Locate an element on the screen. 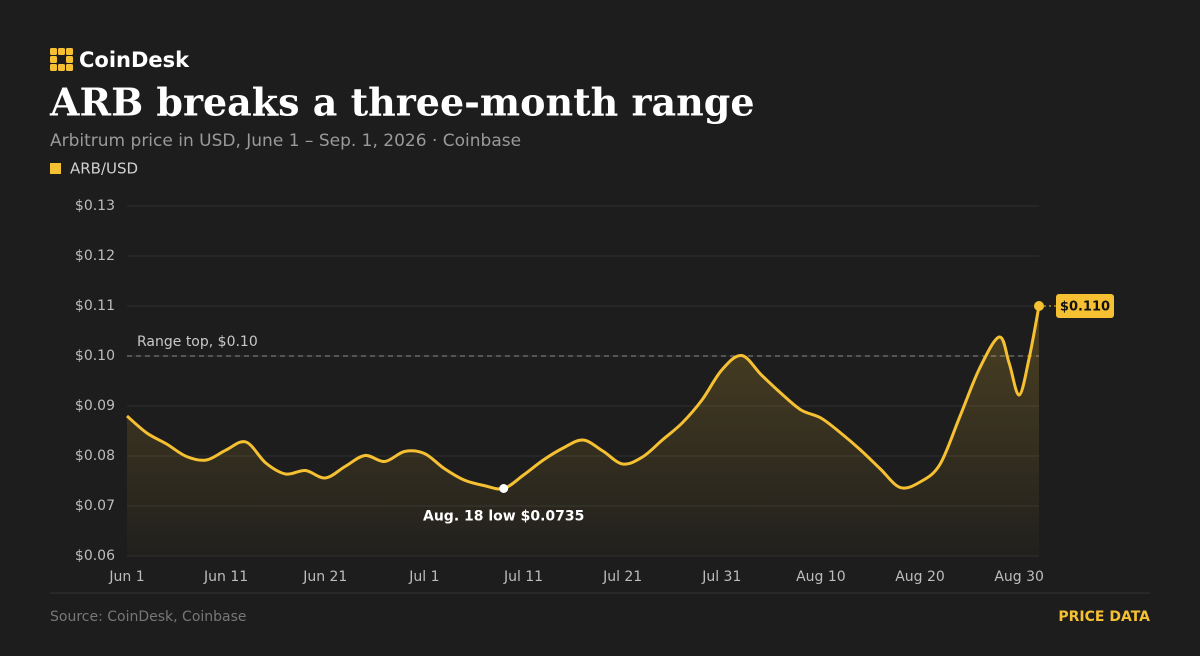 This screenshot has height=656, width=1200. footer-tag: PRICE DATA is located at coordinates (1104, 617).